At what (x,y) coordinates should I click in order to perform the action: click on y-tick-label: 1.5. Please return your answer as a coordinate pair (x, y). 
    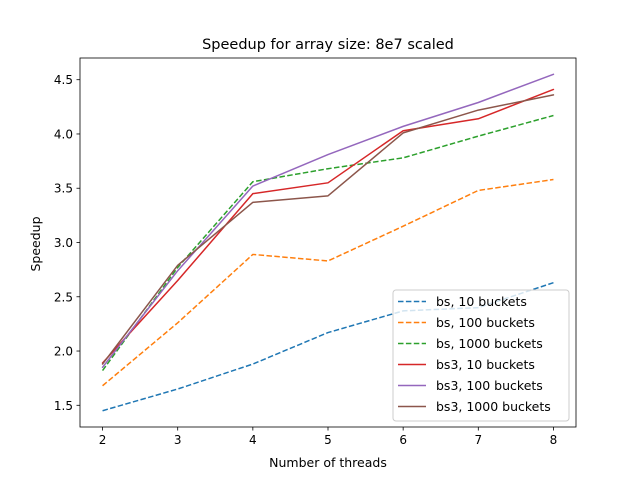
    Looking at the image, I should click on (63, 406).